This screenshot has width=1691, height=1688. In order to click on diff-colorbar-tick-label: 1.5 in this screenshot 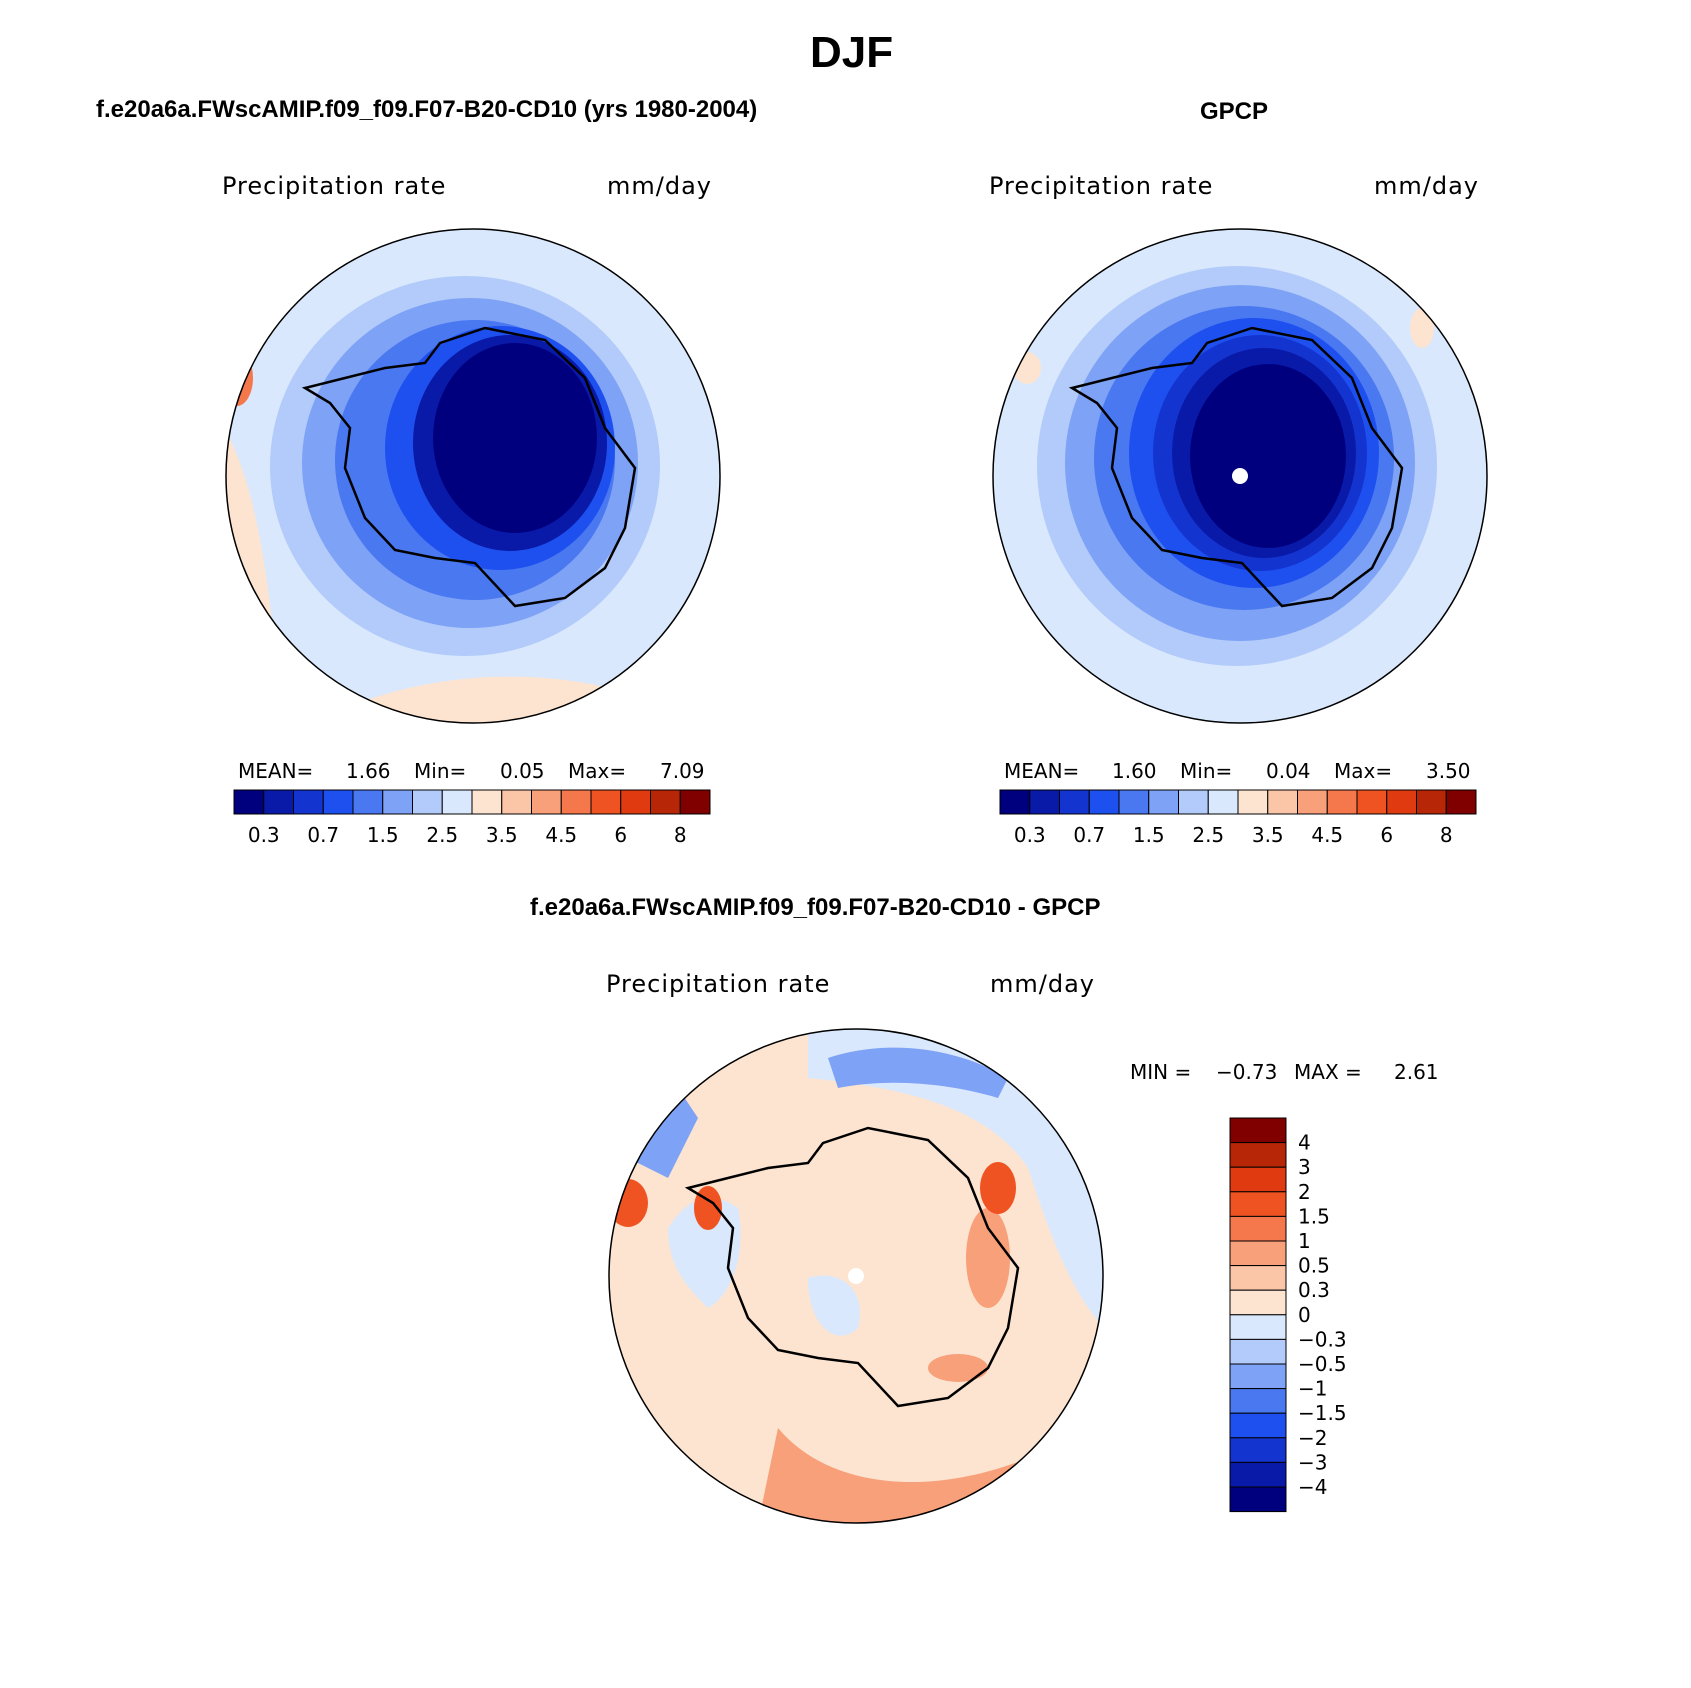, I will do `click(1314, 1216)`.